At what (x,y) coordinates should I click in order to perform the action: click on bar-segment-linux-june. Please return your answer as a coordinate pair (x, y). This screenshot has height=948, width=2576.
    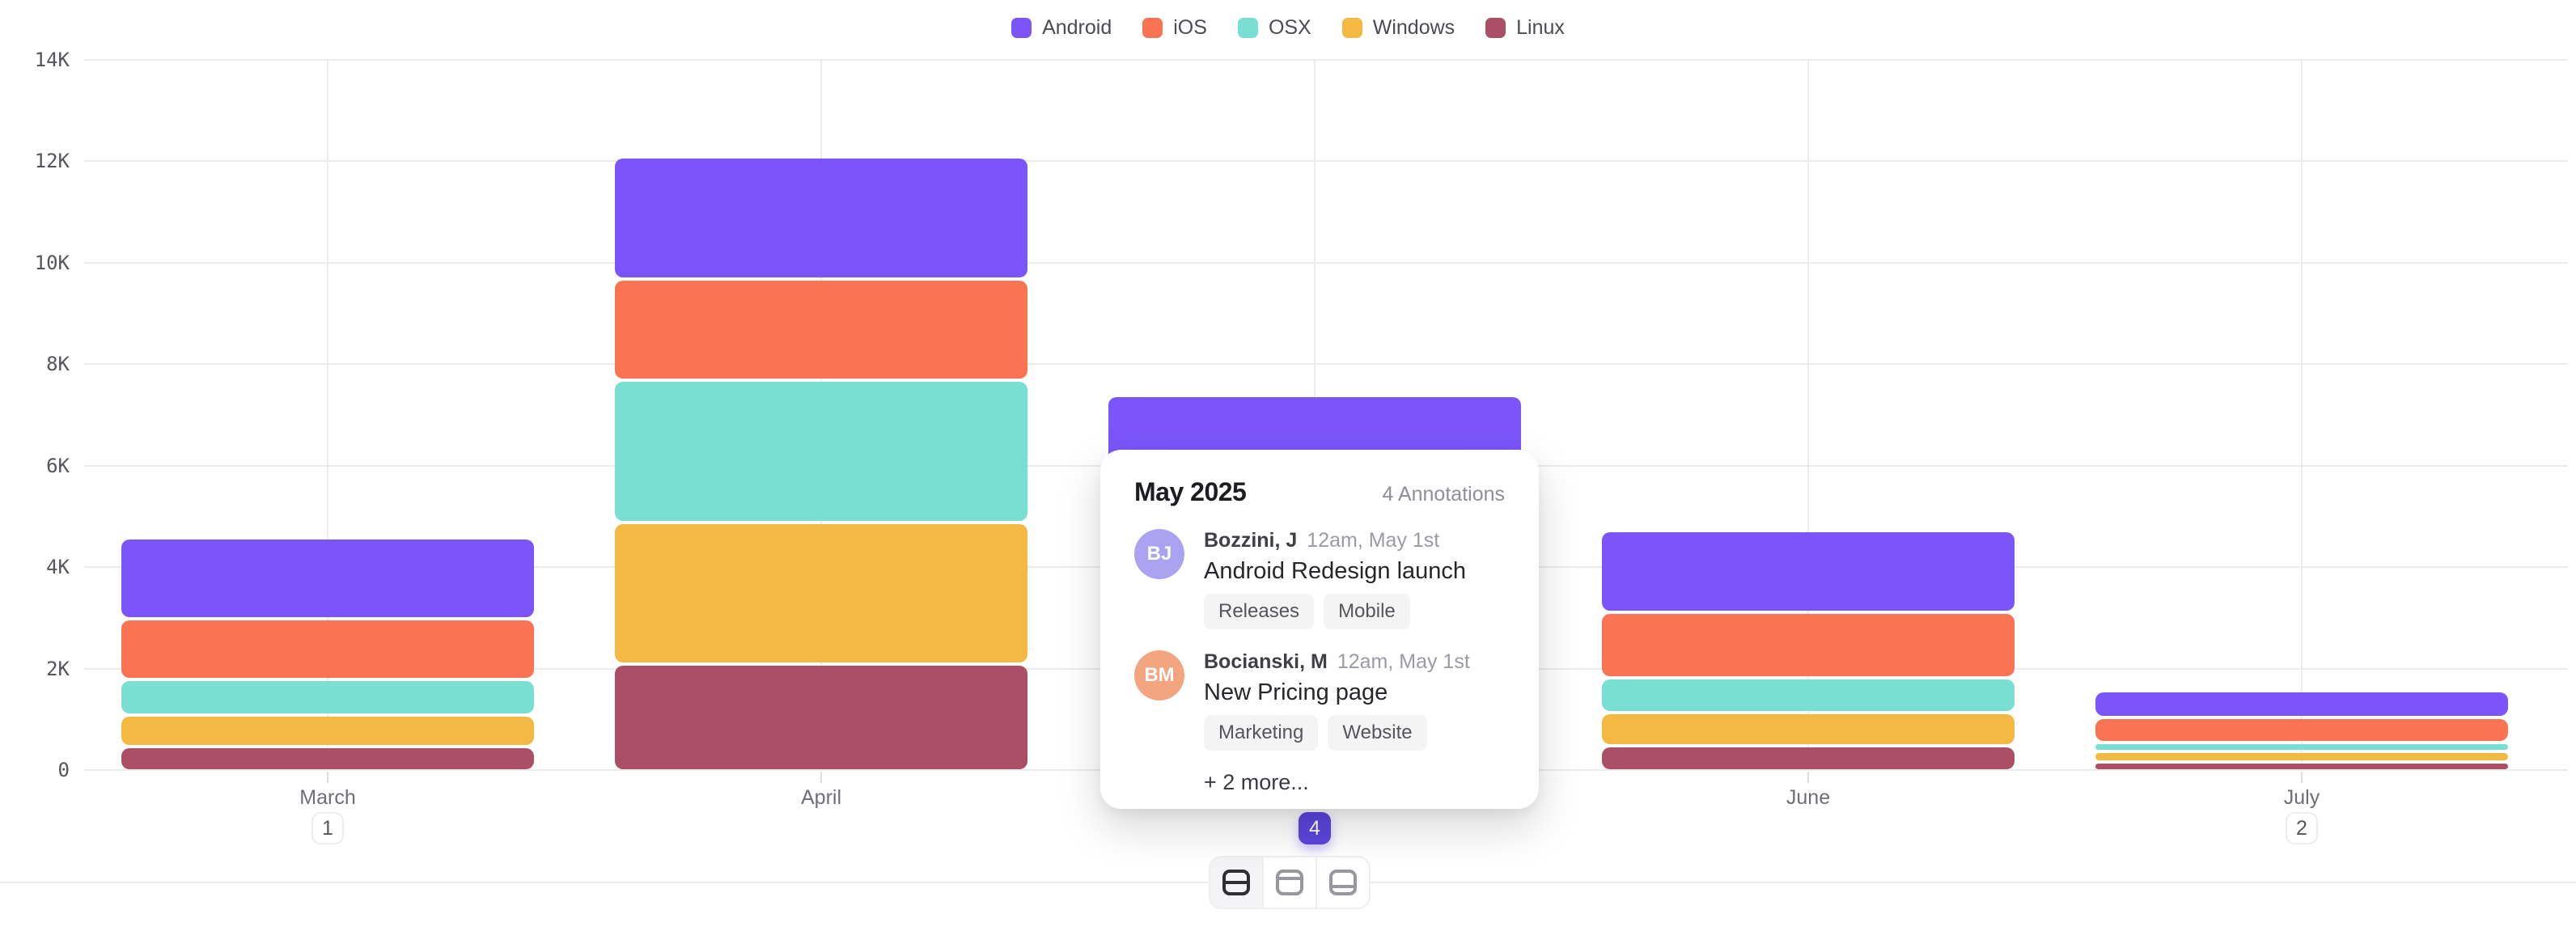
    Looking at the image, I should click on (1808, 758).